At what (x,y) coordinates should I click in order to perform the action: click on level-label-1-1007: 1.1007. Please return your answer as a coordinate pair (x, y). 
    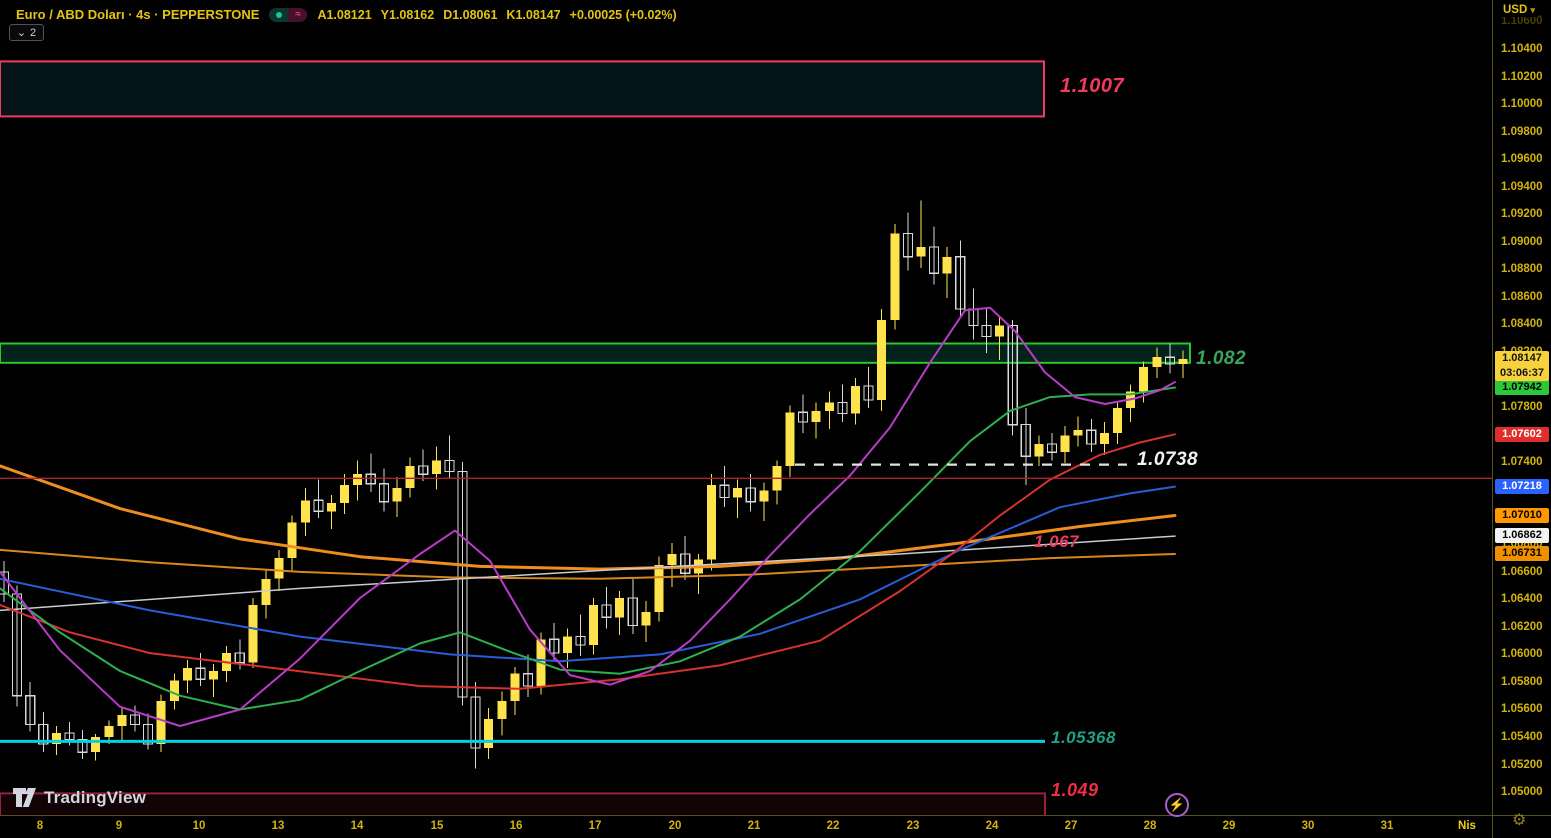
    Looking at the image, I should click on (1092, 86).